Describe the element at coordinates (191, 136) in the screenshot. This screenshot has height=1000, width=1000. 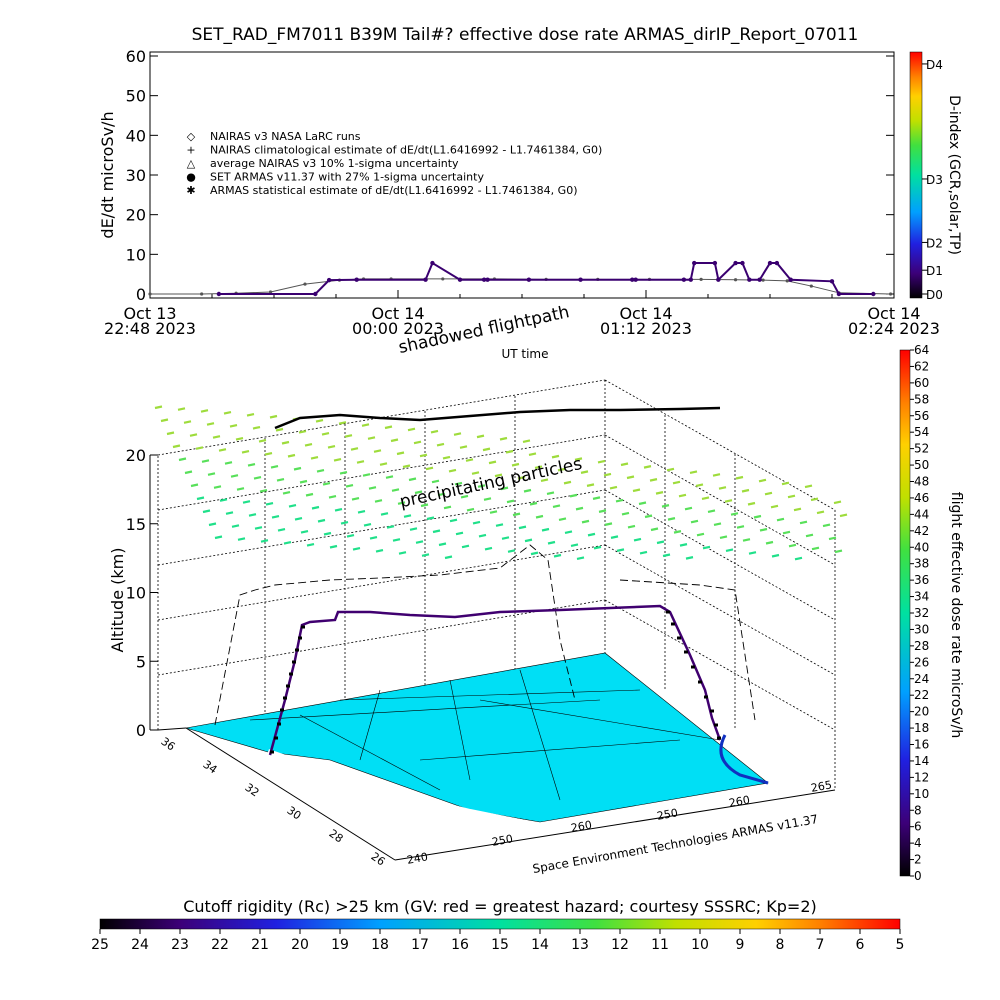
I see `diamond-icon: ◇` at that location.